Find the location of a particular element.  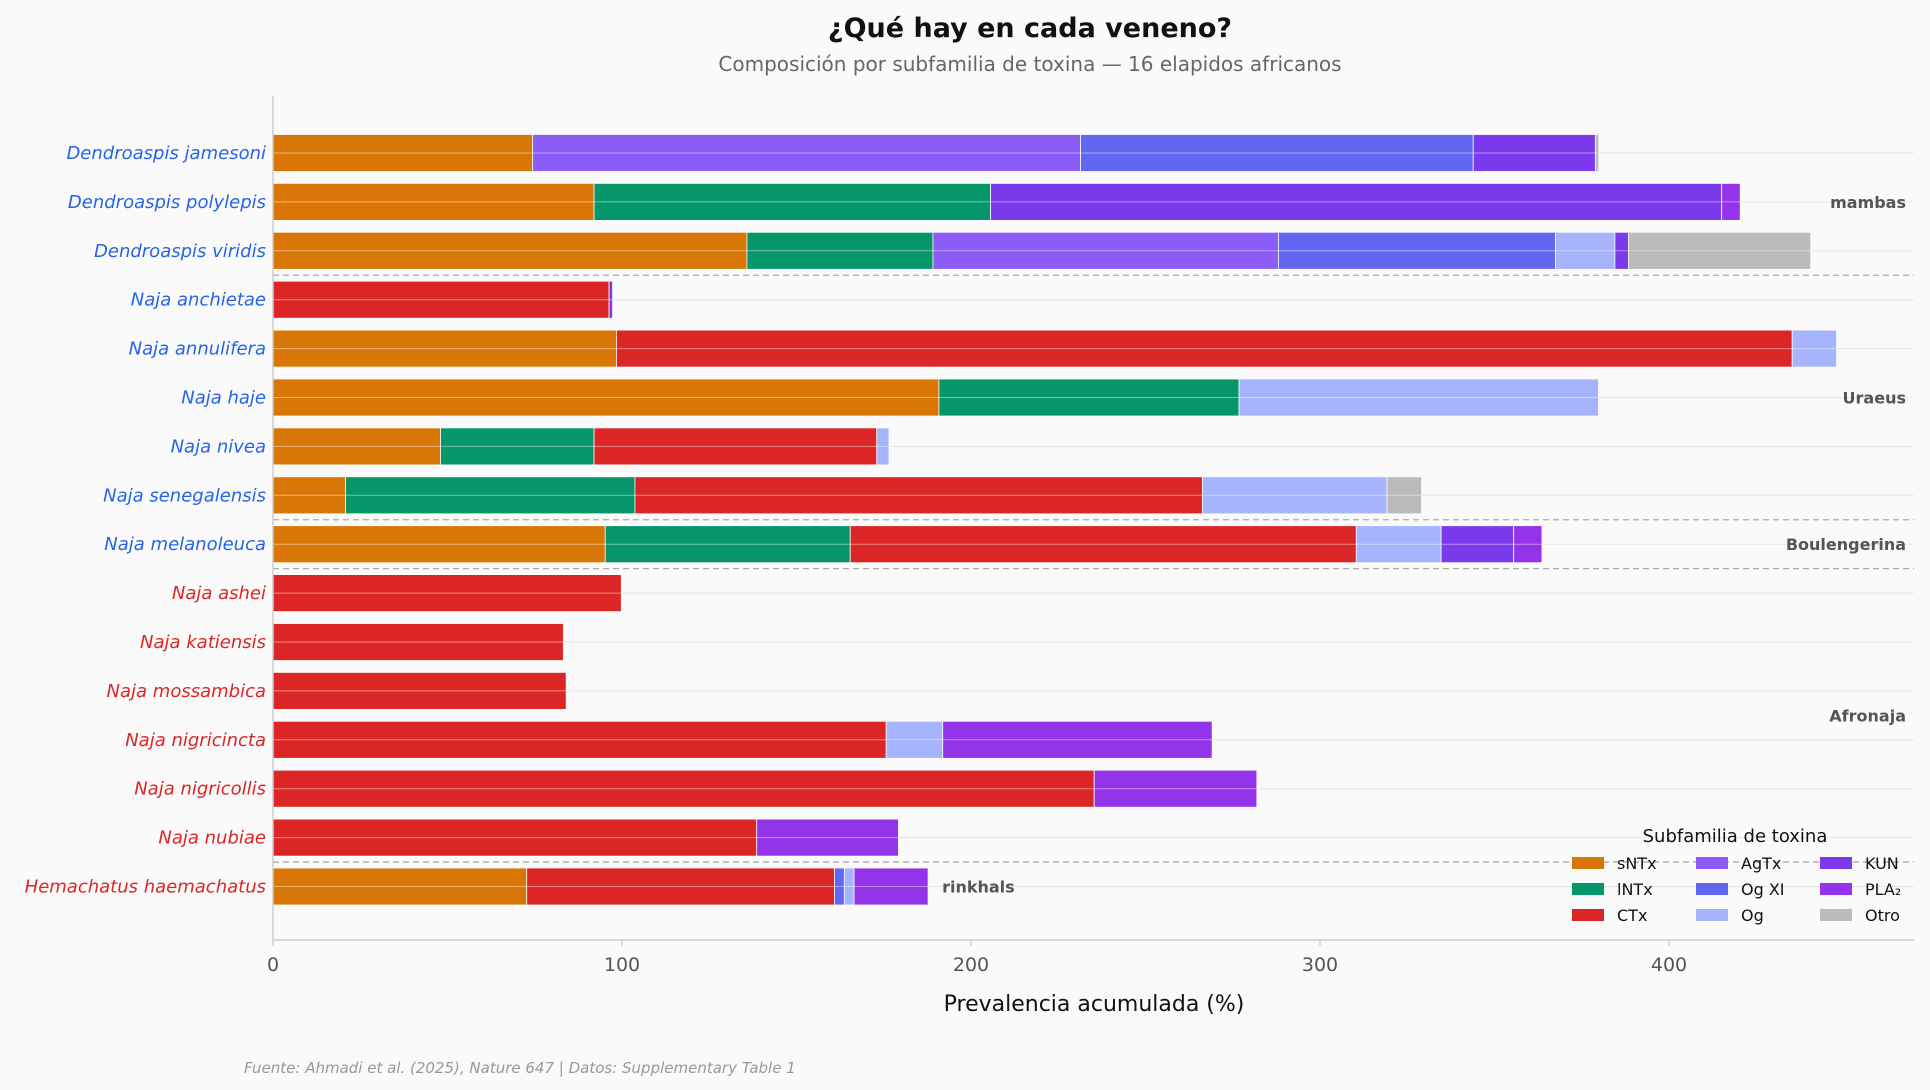

y-tick-label: Naja senegalensis is located at coordinates (184, 495).